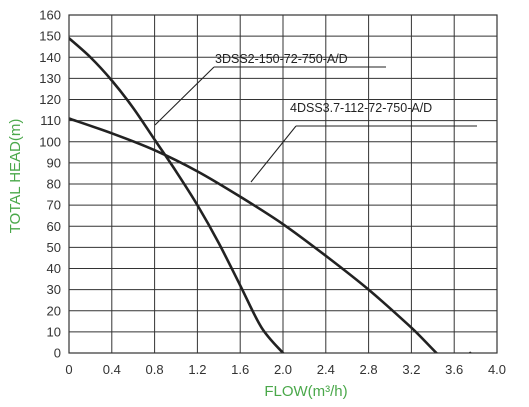 This screenshot has width=529, height=407. What do you see at coordinates (50, 141) in the screenshot?
I see `y-tick-label: 100` at bounding box center [50, 141].